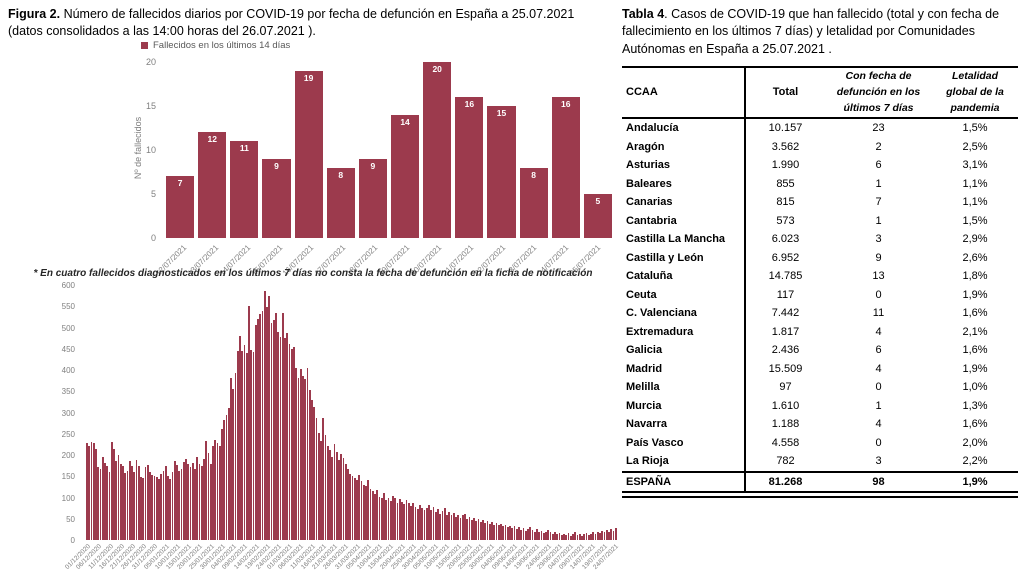 The width and height of the screenshot is (1023, 582). Describe the element at coordinates (565, 167) in the screenshot. I see `figura2-bar: 16` at that location.